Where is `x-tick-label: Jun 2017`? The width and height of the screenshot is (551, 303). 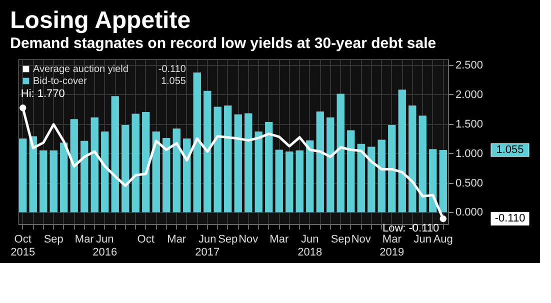
x-tick-label: Jun 2017 is located at coordinates (207, 246).